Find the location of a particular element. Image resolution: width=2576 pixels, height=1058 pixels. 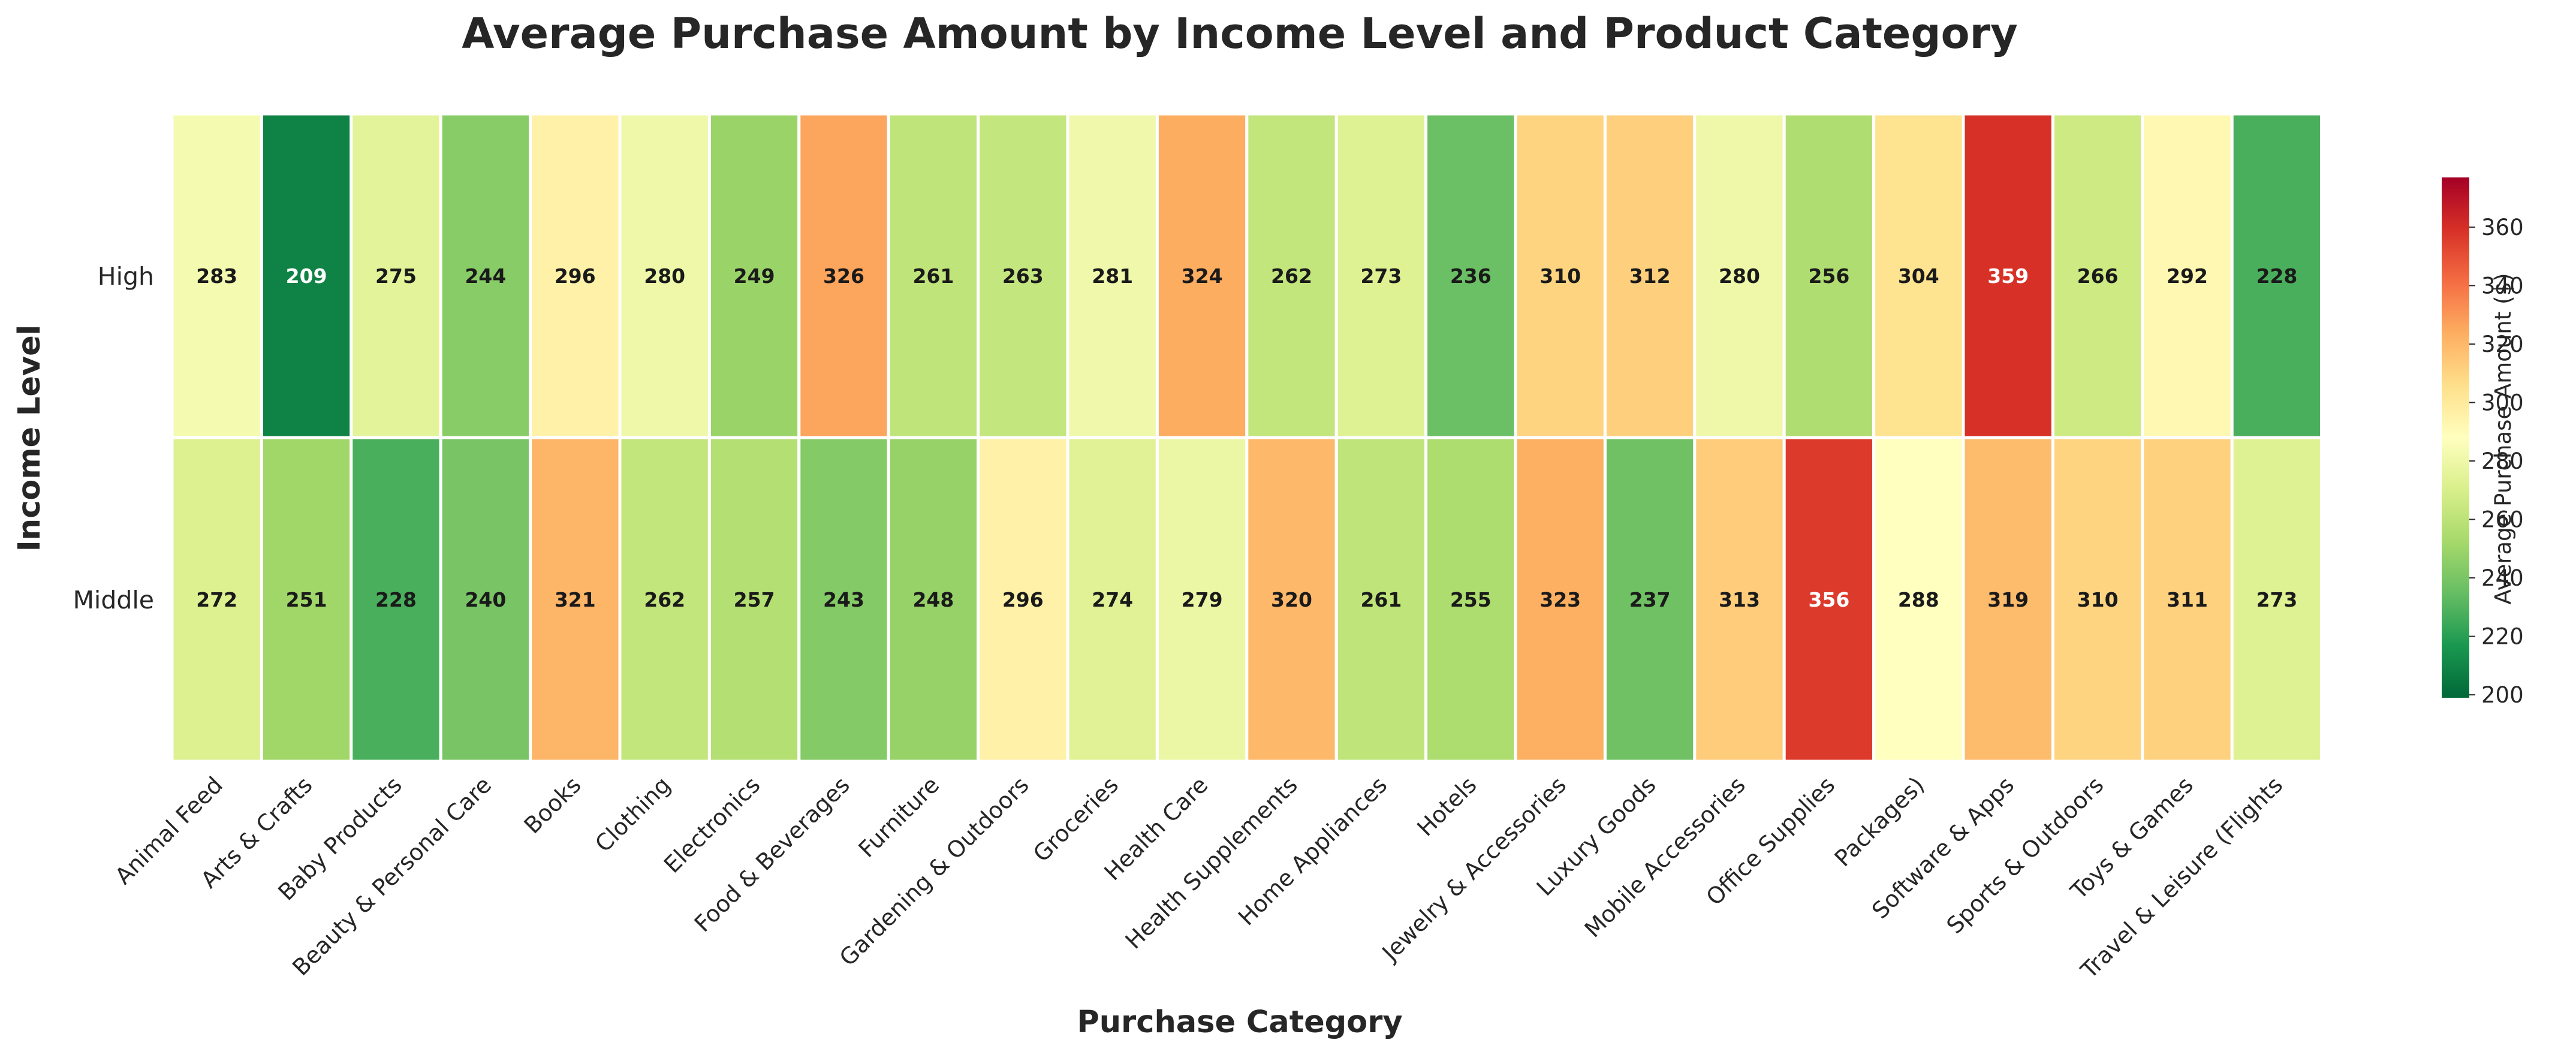

x-tick-label: Gardening & Outdoors is located at coordinates (934, 871).